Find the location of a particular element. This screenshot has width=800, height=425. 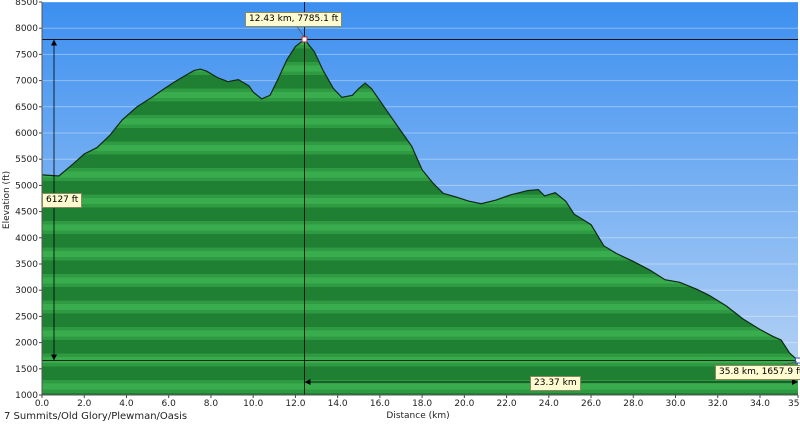

x-tick-label: 2.0 is located at coordinates (84, 404).